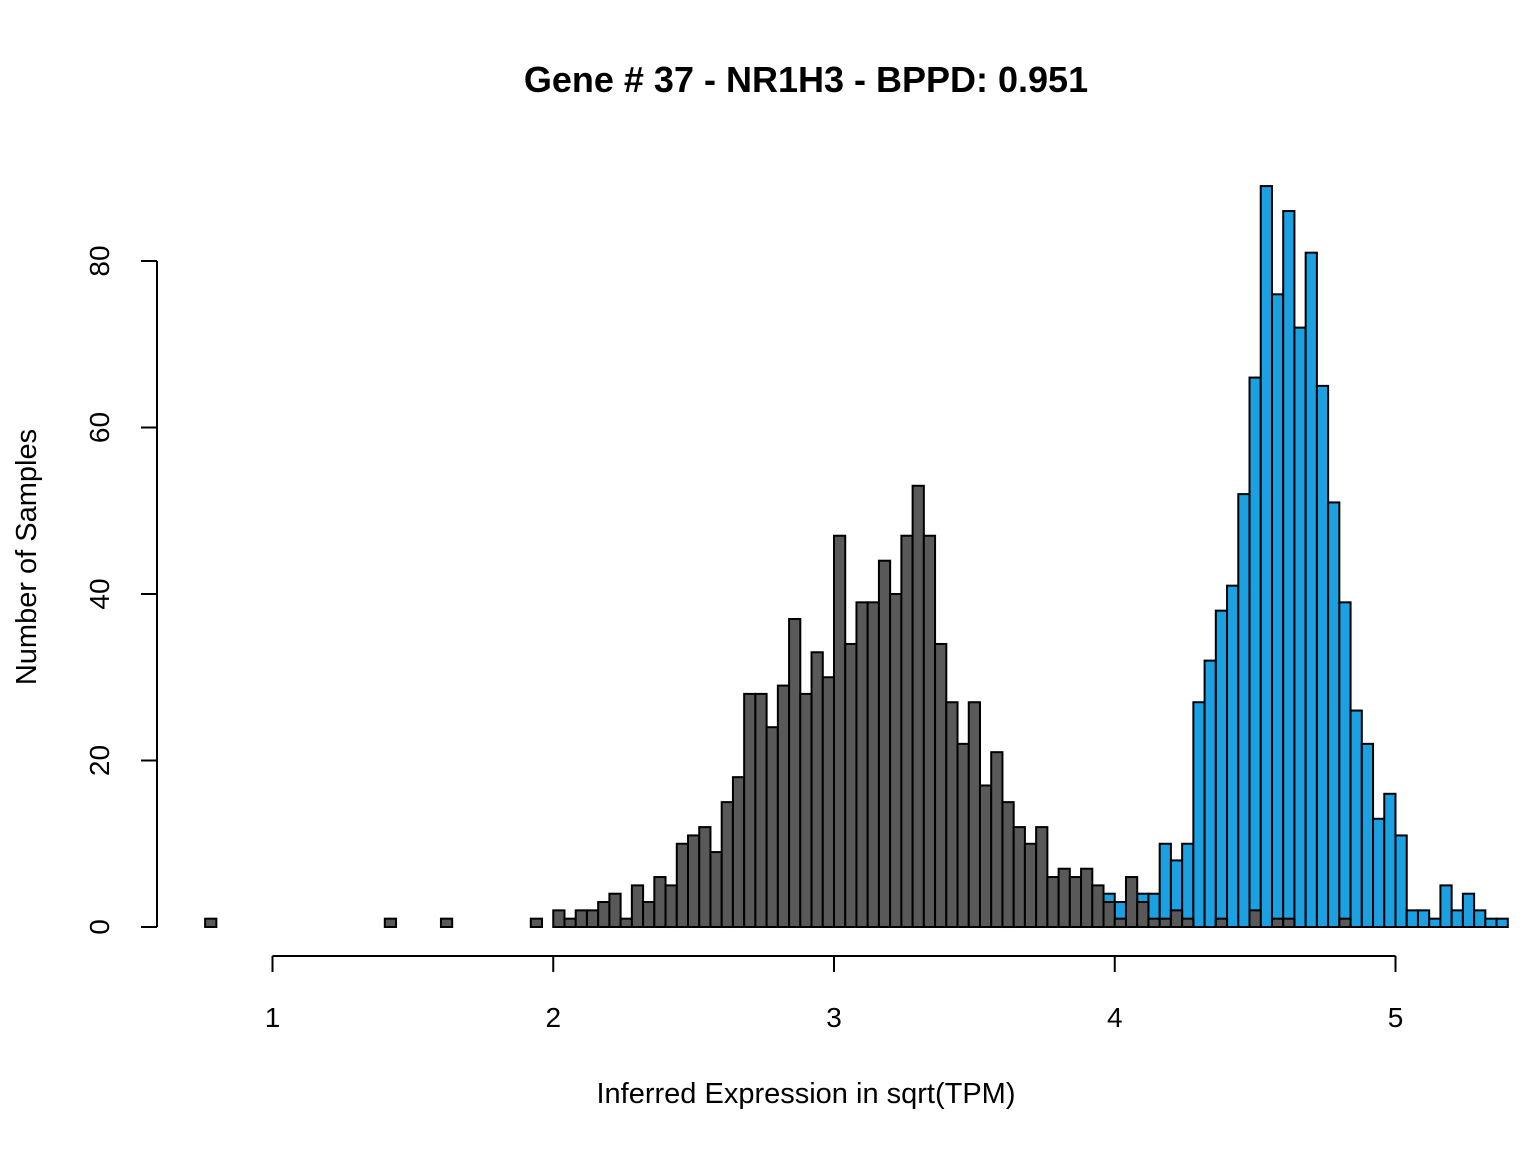 Image resolution: width=1536 pixels, height=1152 pixels. Describe the element at coordinates (99, 260) in the screenshot. I see `y-tick-label: 80` at that location.